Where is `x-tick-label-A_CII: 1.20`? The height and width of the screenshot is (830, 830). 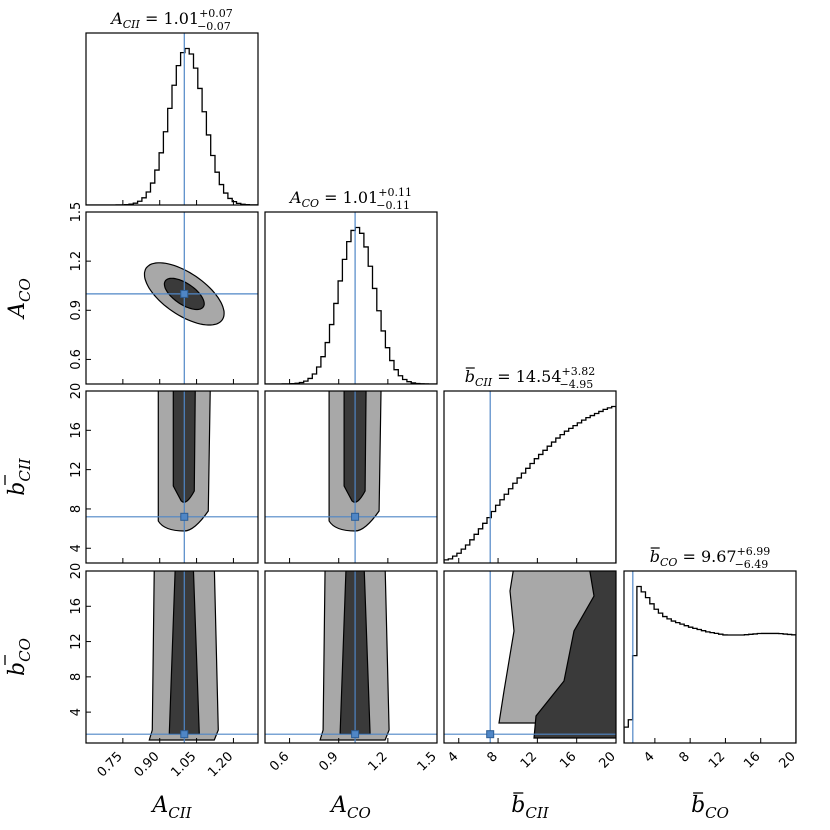
x-tick-label-A_CII: 1.20 is located at coordinates (220, 764).